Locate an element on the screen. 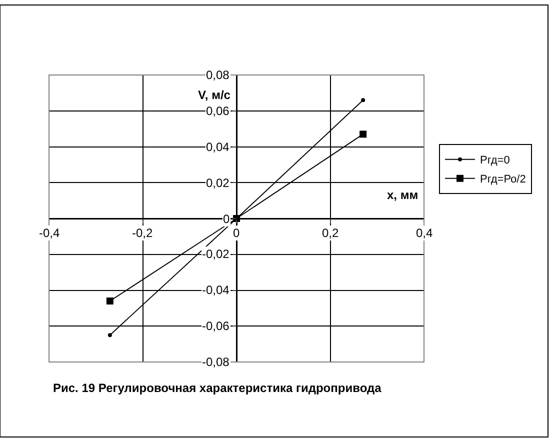  y-axis-title: V, м/с is located at coordinates (214, 95).